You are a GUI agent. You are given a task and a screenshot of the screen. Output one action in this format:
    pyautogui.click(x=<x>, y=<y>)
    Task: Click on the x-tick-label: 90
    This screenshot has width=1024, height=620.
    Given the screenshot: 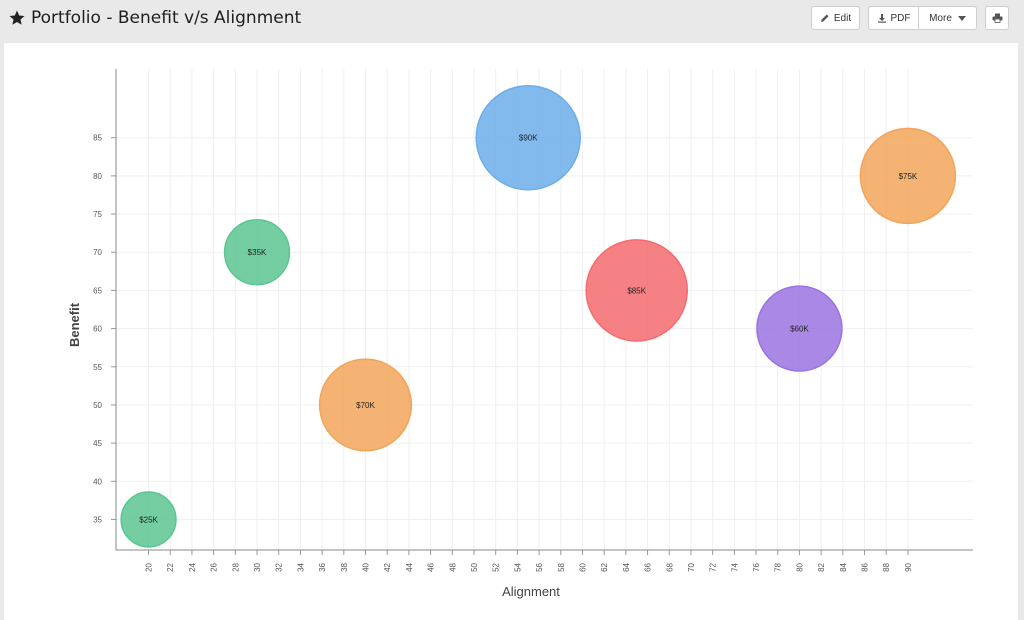 What is the action you would take?
    pyautogui.click(x=908, y=566)
    